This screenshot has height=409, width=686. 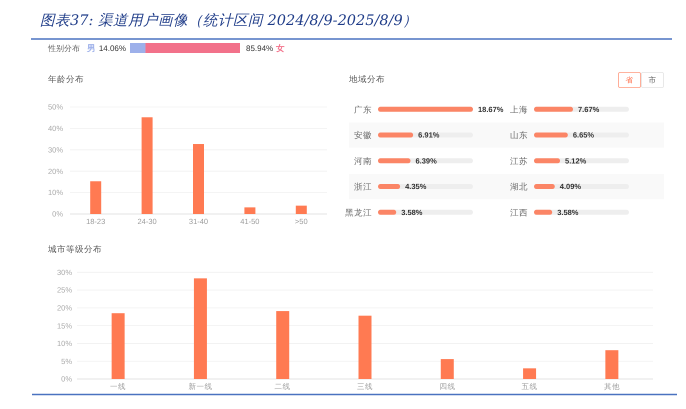 What do you see at coordinates (74, 249) in the screenshot?
I see `chart-title: 城市等级分布` at bounding box center [74, 249].